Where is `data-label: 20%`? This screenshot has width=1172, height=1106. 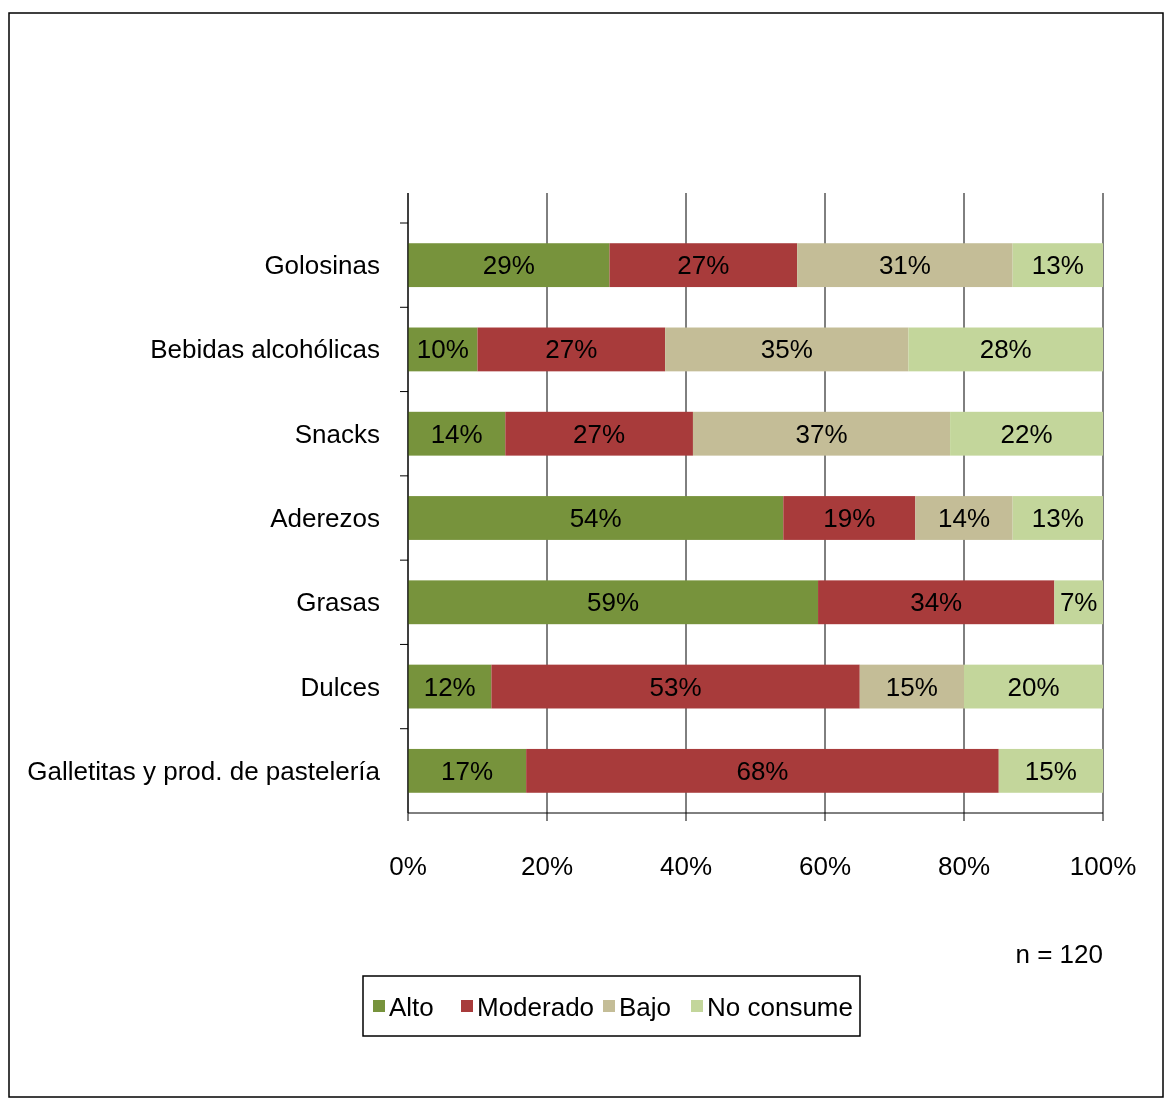 data-label: 20% is located at coordinates (1033, 686).